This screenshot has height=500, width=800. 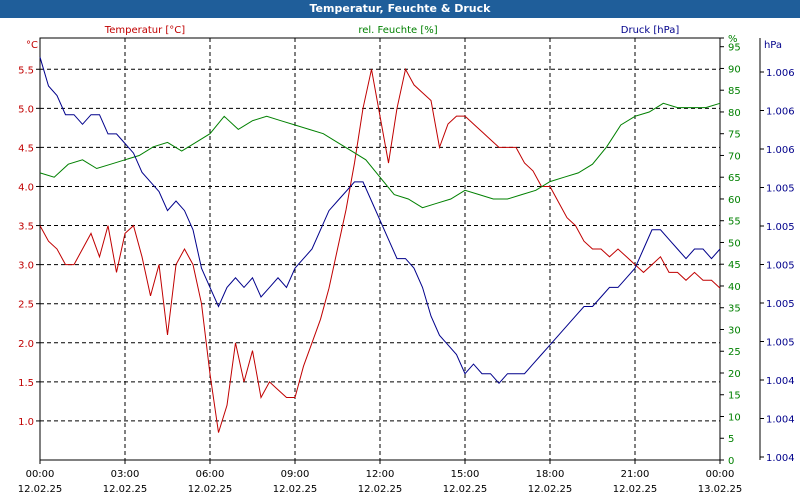 What do you see at coordinates (635, 474) in the screenshot?
I see `x-tick-time: 21:00` at bounding box center [635, 474].